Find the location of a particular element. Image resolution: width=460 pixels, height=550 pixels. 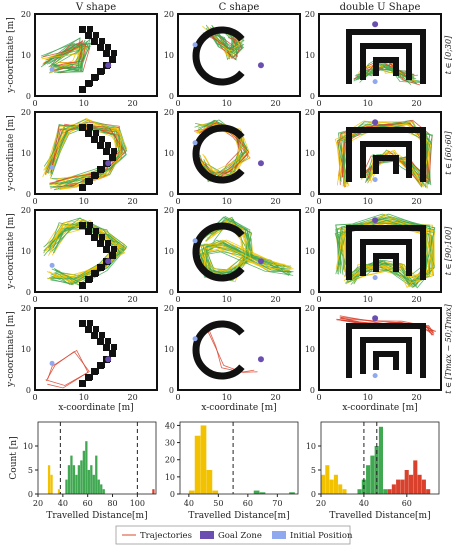

y-axis-label: y-coordinate [m] is located at coordinates (11, 55).